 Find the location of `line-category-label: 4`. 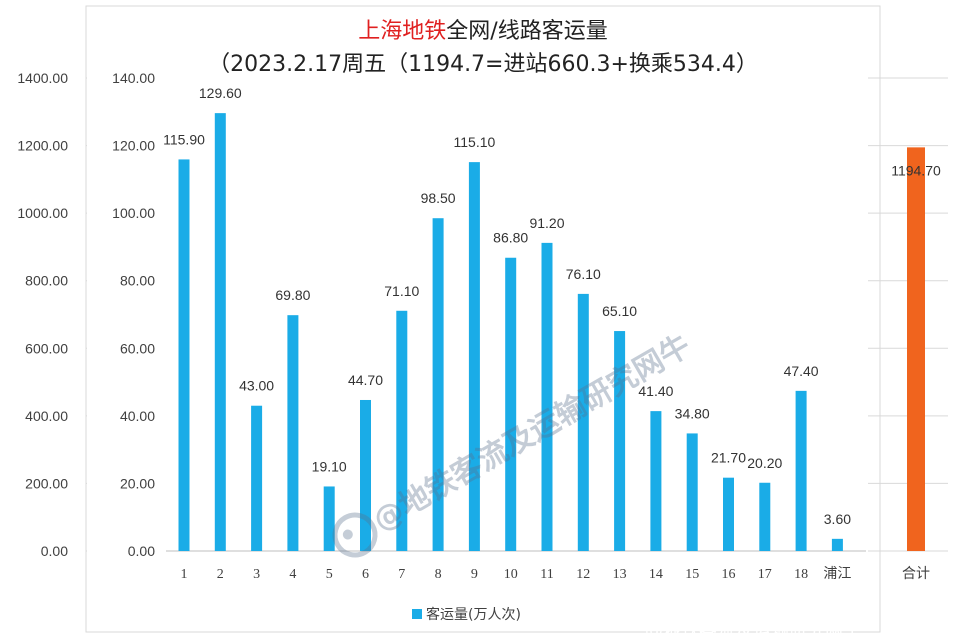

line-category-label: 4 is located at coordinates (292, 574).